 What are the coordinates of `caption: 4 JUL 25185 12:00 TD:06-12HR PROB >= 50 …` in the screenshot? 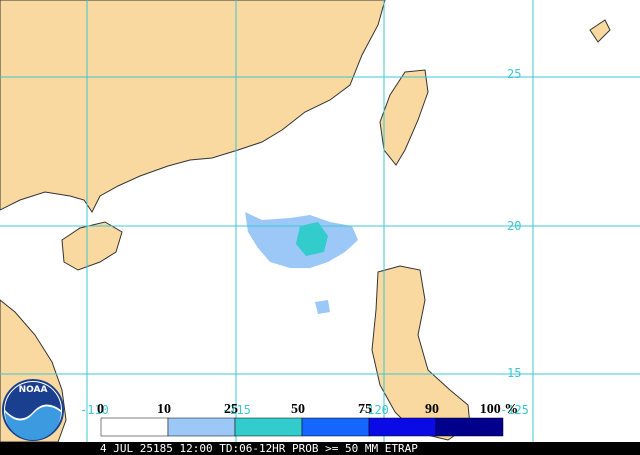 It's located at (259, 448).